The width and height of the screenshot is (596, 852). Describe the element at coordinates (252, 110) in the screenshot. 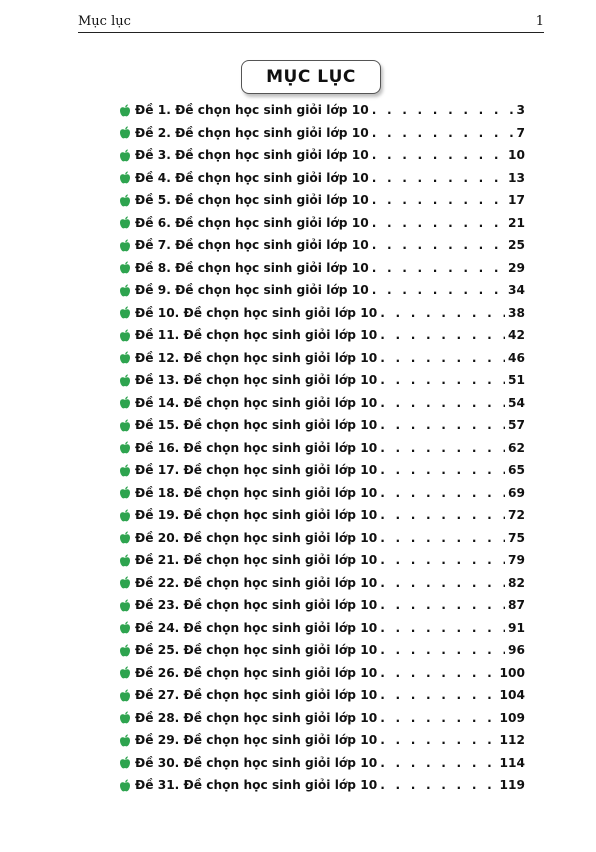

I see `toc-entry-label: Đề 1. Đề chọn học sinh giỏi lớp 10` at that location.